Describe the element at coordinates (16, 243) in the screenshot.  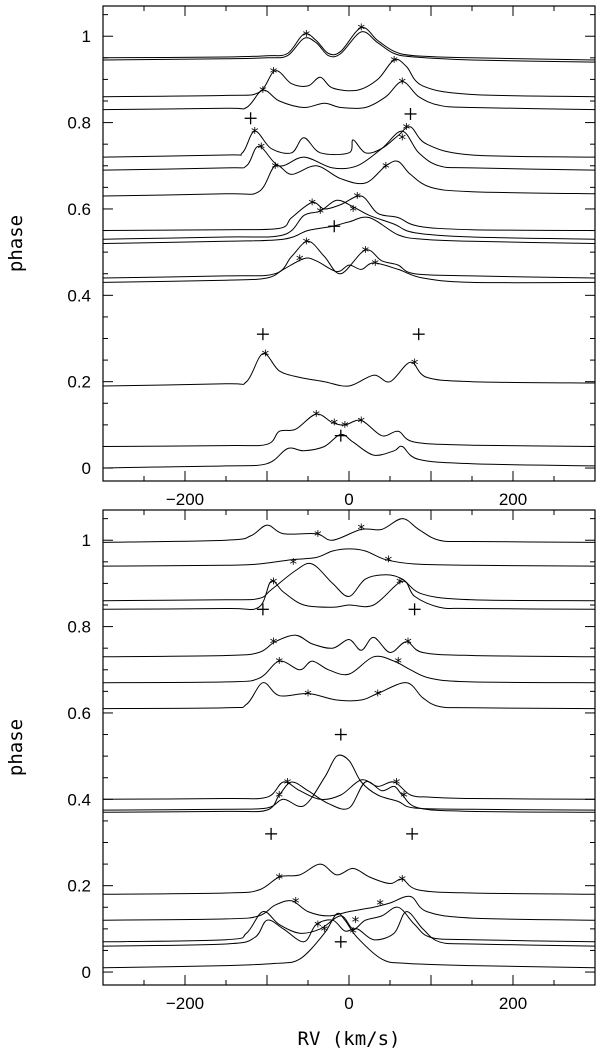
I see `y-axis-title: phase` at that location.